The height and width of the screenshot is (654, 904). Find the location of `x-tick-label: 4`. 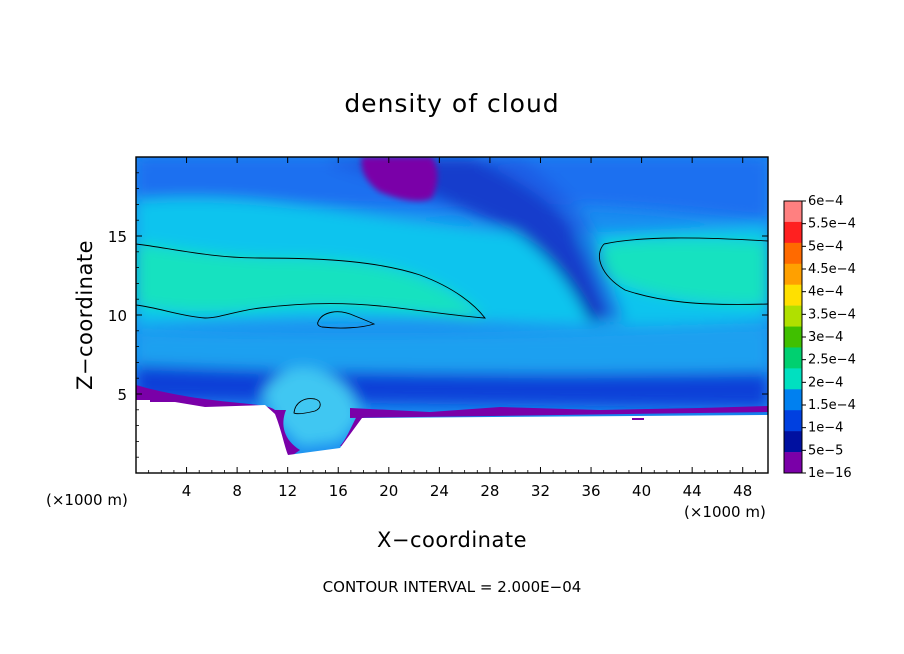

x-tick-label: 4 is located at coordinates (187, 491).